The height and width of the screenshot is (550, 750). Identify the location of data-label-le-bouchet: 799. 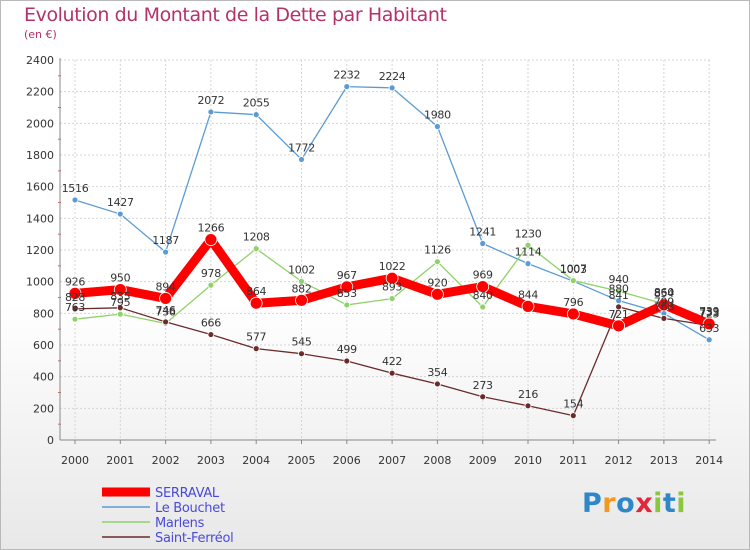
(664, 301).